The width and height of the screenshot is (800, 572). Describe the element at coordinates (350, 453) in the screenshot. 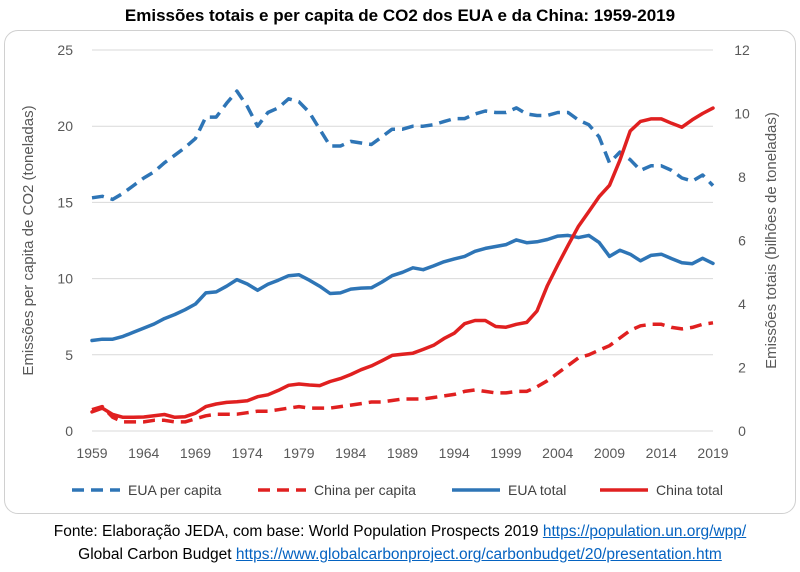

I see `x-tick-label: 1984` at that location.